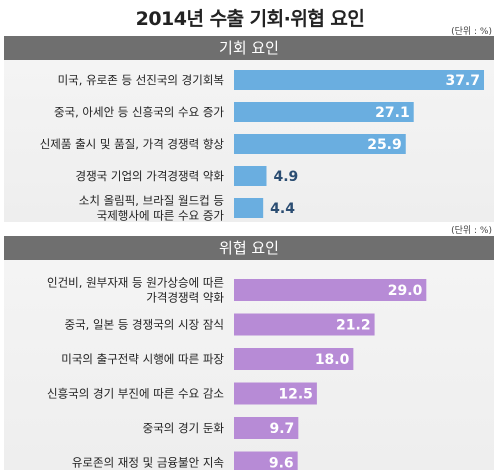 The image size is (500, 470). What do you see at coordinates (282, 429) in the screenshot?
I see `value-label: 9.7` at bounding box center [282, 429].